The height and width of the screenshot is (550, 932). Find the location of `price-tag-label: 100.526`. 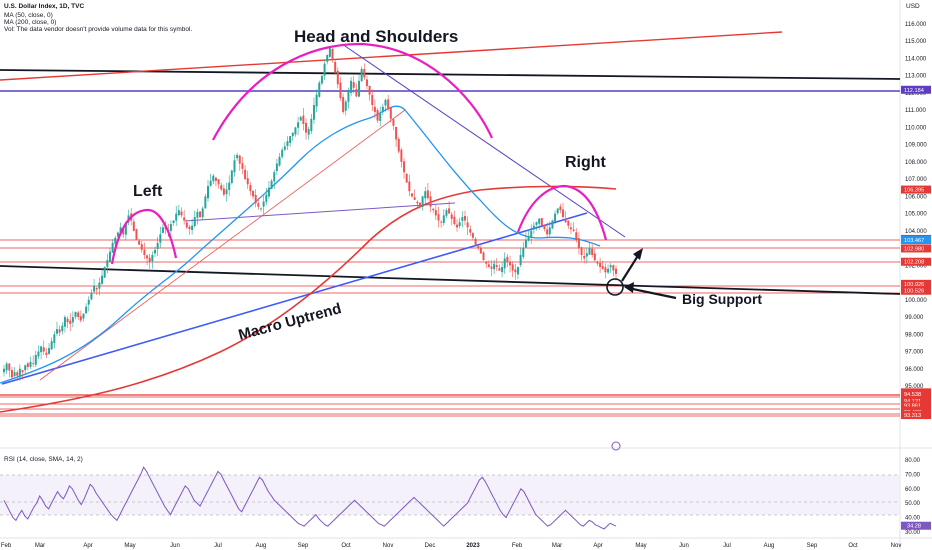

price-tag-label: 100.526 is located at coordinates (914, 292).